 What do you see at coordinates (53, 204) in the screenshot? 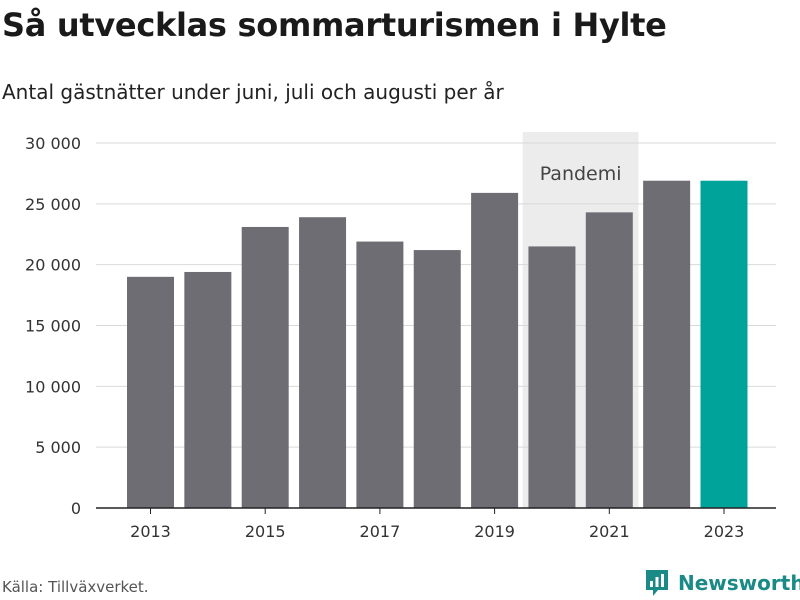
I see `y-tick-label: 25 000` at bounding box center [53, 204].